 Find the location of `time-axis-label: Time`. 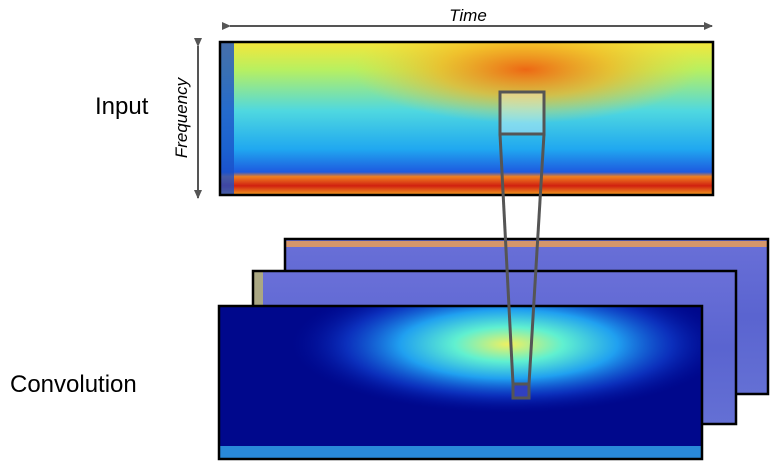

time-axis-label: Time is located at coordinates (468, 15).